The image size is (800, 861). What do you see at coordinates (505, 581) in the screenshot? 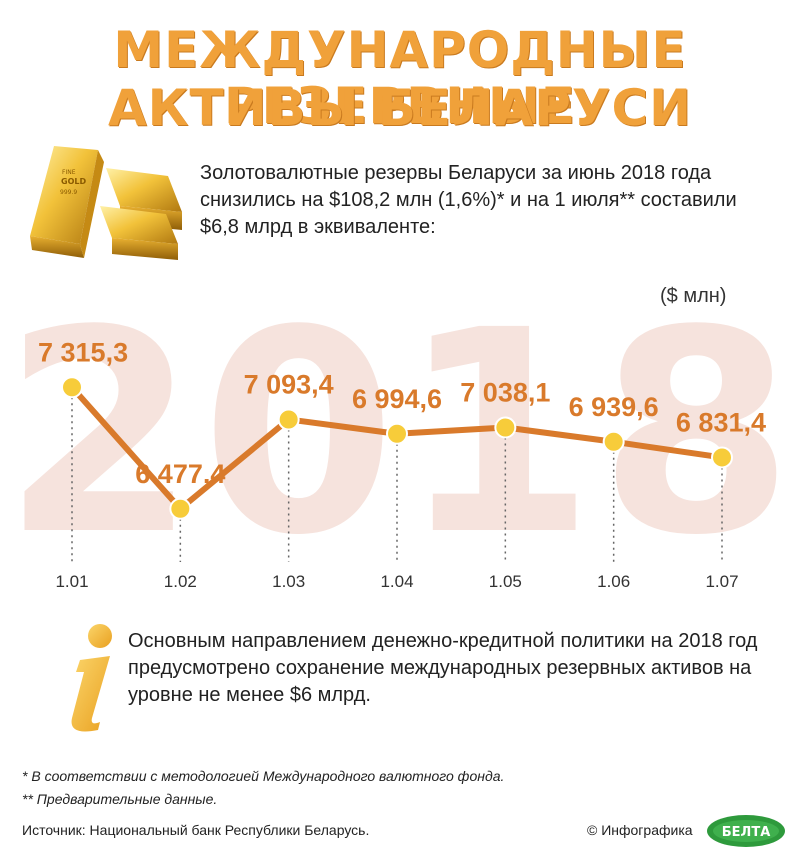
I see `x-tick-label: 1.05` at bounding box center [505, 581].